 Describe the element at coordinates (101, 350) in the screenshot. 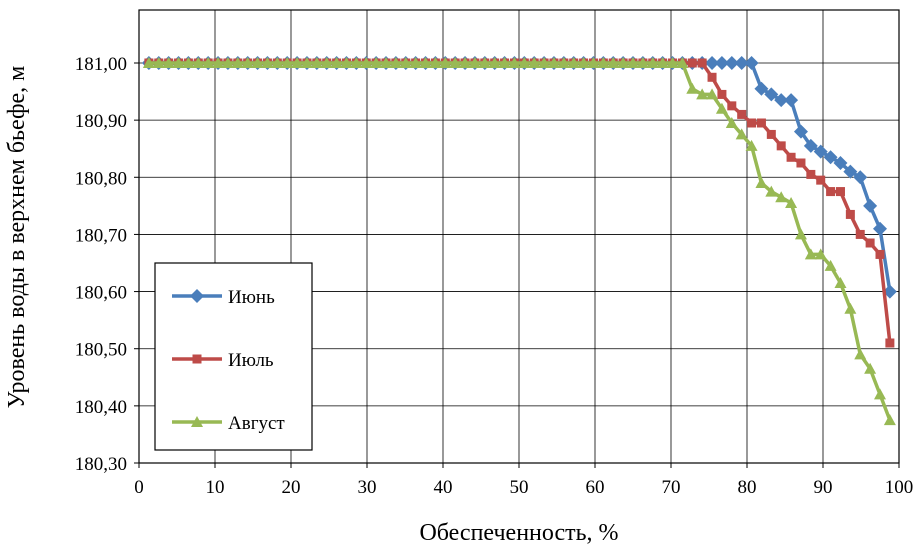

I see `y-tick-label: 180,50` at that location.